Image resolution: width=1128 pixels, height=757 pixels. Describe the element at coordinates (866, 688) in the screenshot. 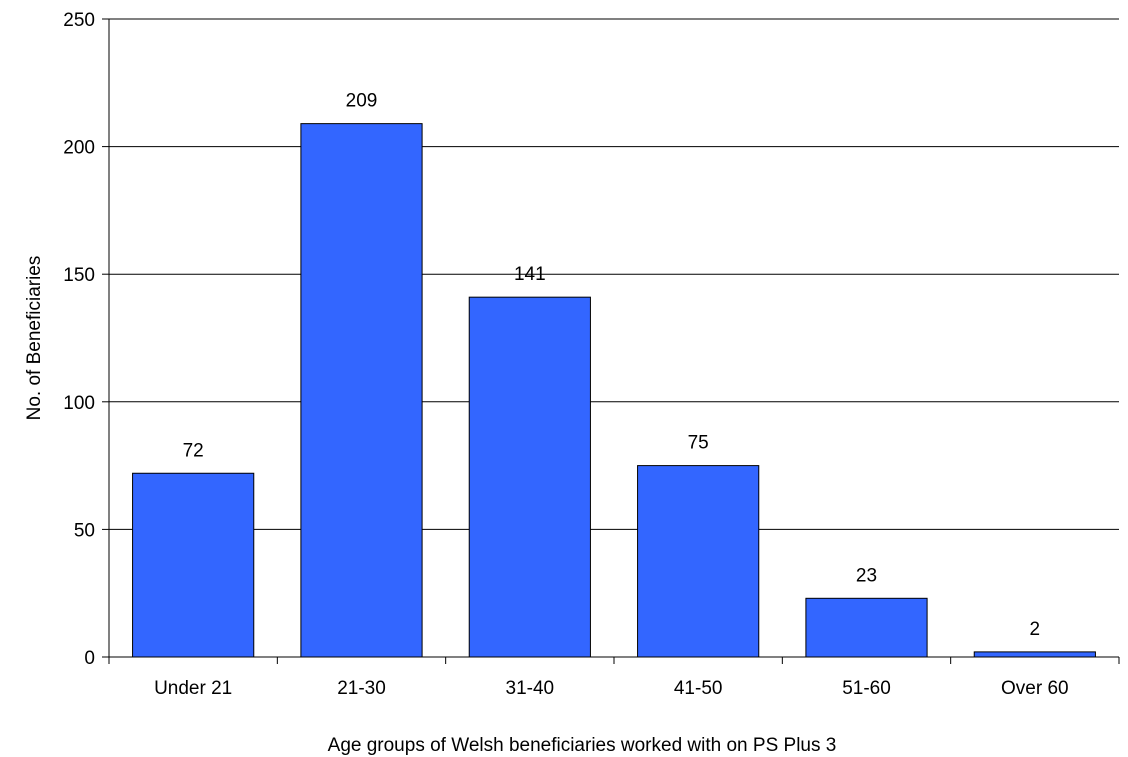

I see `x-tick-label: 51-60` at that location.